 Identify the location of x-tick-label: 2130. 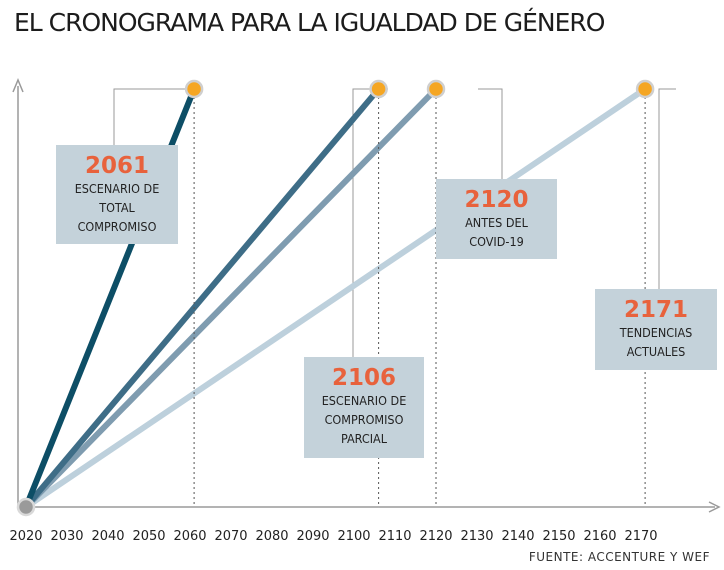
(476, 536).